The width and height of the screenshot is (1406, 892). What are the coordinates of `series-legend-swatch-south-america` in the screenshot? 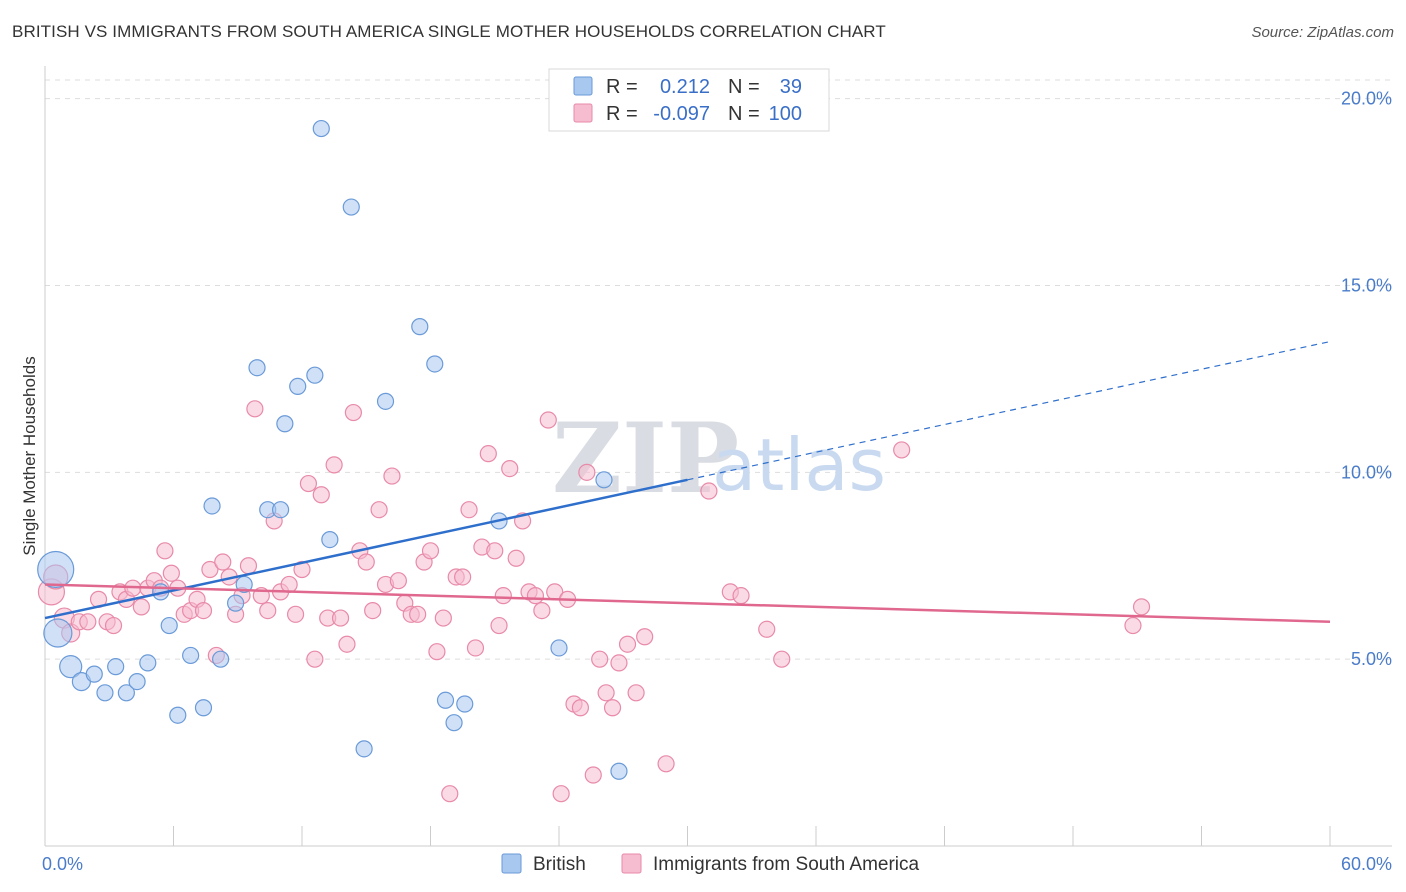 It's located at (631, 863).